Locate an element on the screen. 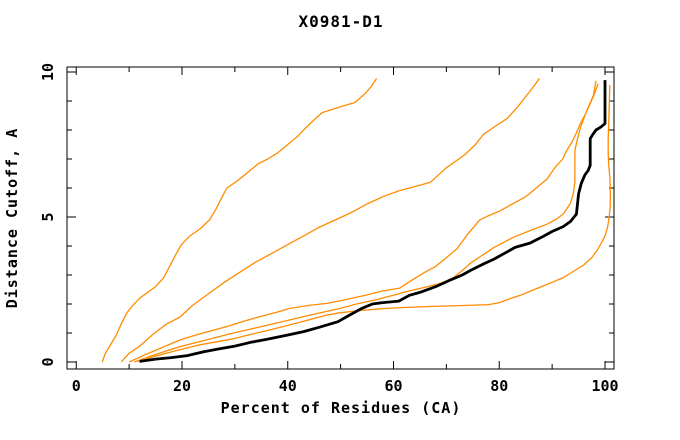 This screenshot has height=440, width=680. x-tick-label: 40 is located at coordinates (288, 386).